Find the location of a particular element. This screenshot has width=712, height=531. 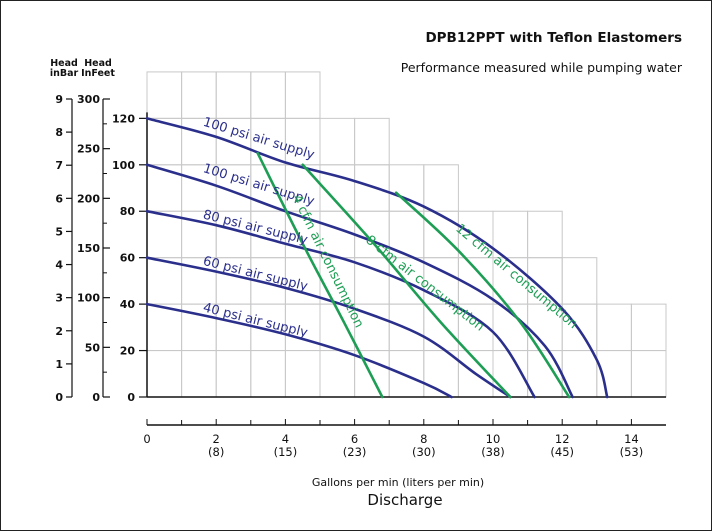

y-tick-feet-label: 300 is located at coordinates (88, 99).